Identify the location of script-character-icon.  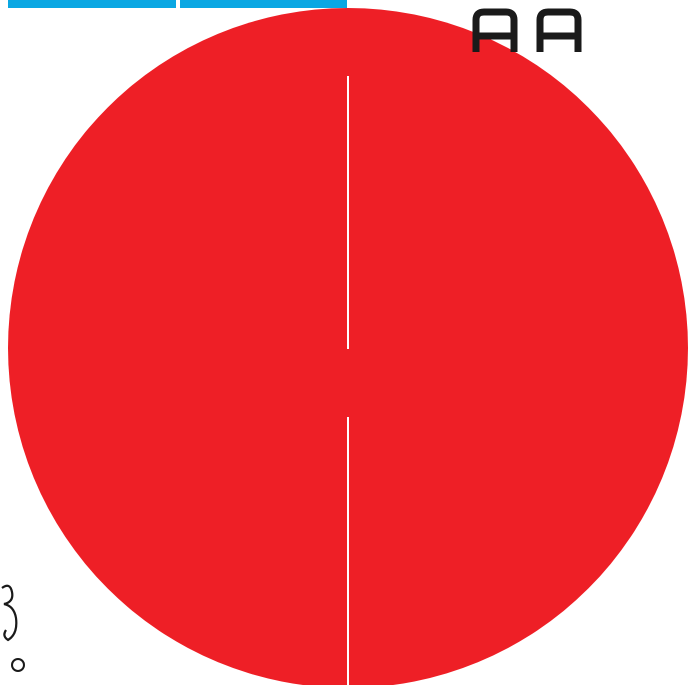
(13, 628).